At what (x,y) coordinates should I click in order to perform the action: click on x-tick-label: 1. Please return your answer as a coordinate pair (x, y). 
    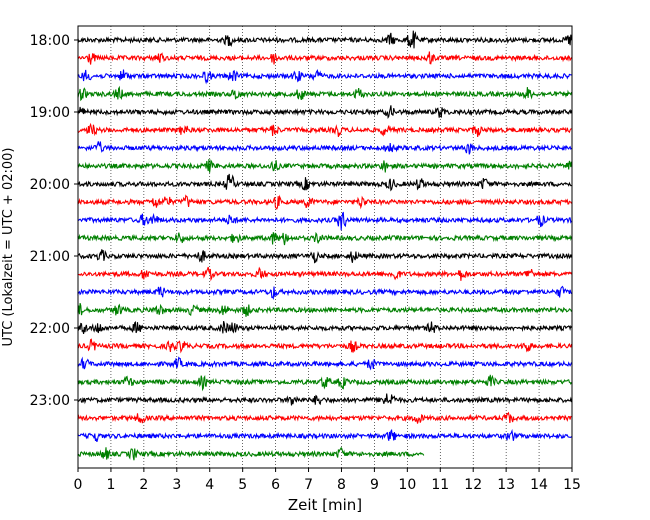
    Looking at the image, I should click on (110, 485).